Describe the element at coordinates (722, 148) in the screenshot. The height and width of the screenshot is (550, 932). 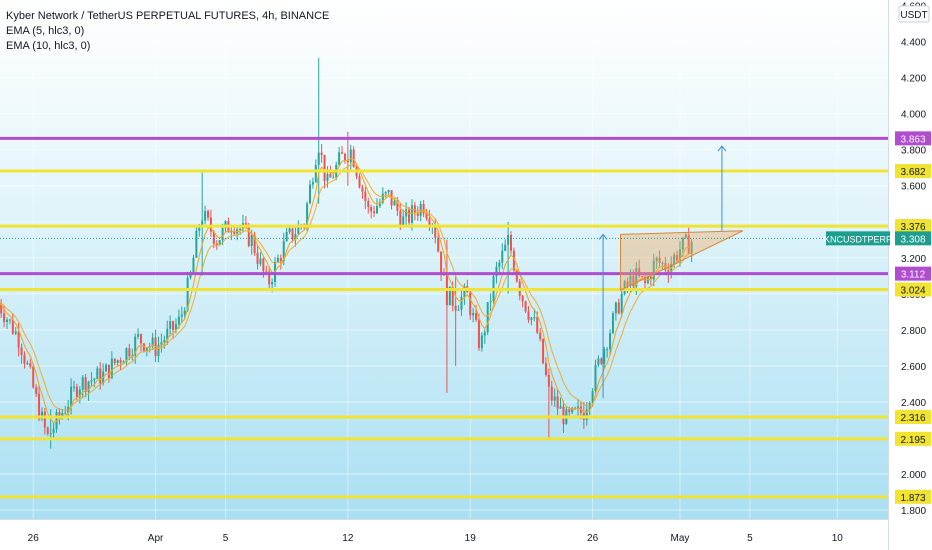
I see `target-arrow-head` at that location.